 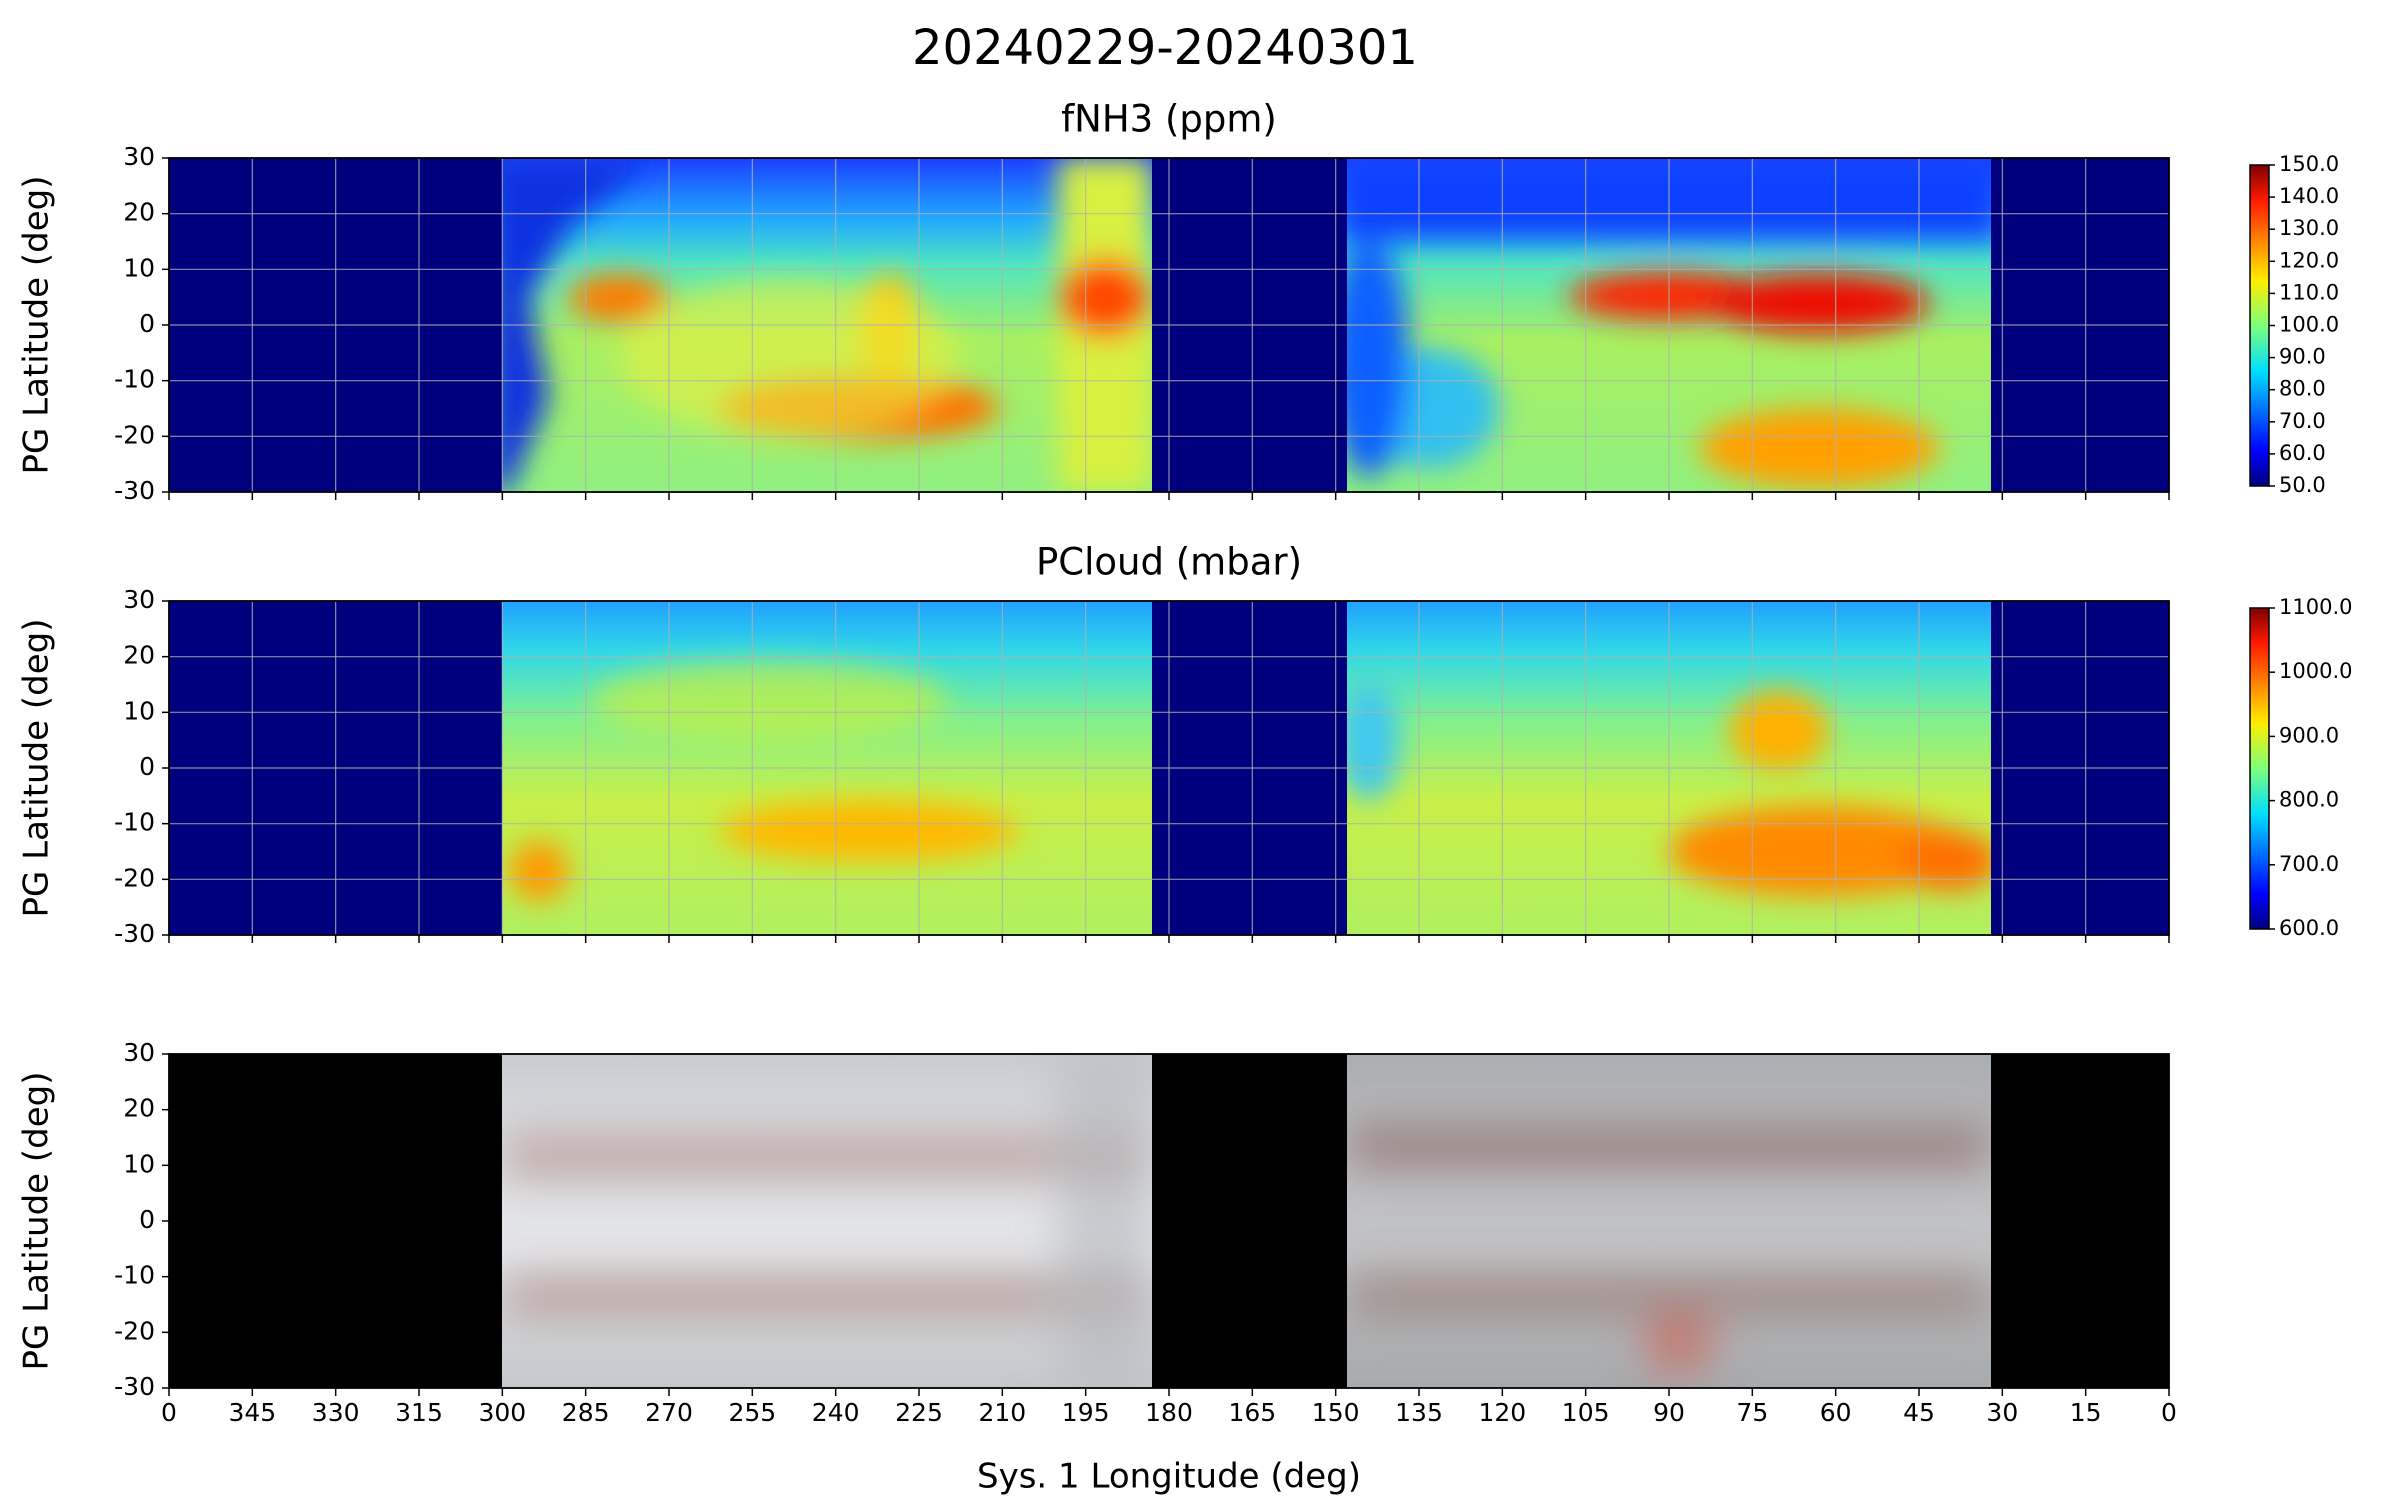 I want to click on x-tick-label: 315, so click(x=419, y=1412).